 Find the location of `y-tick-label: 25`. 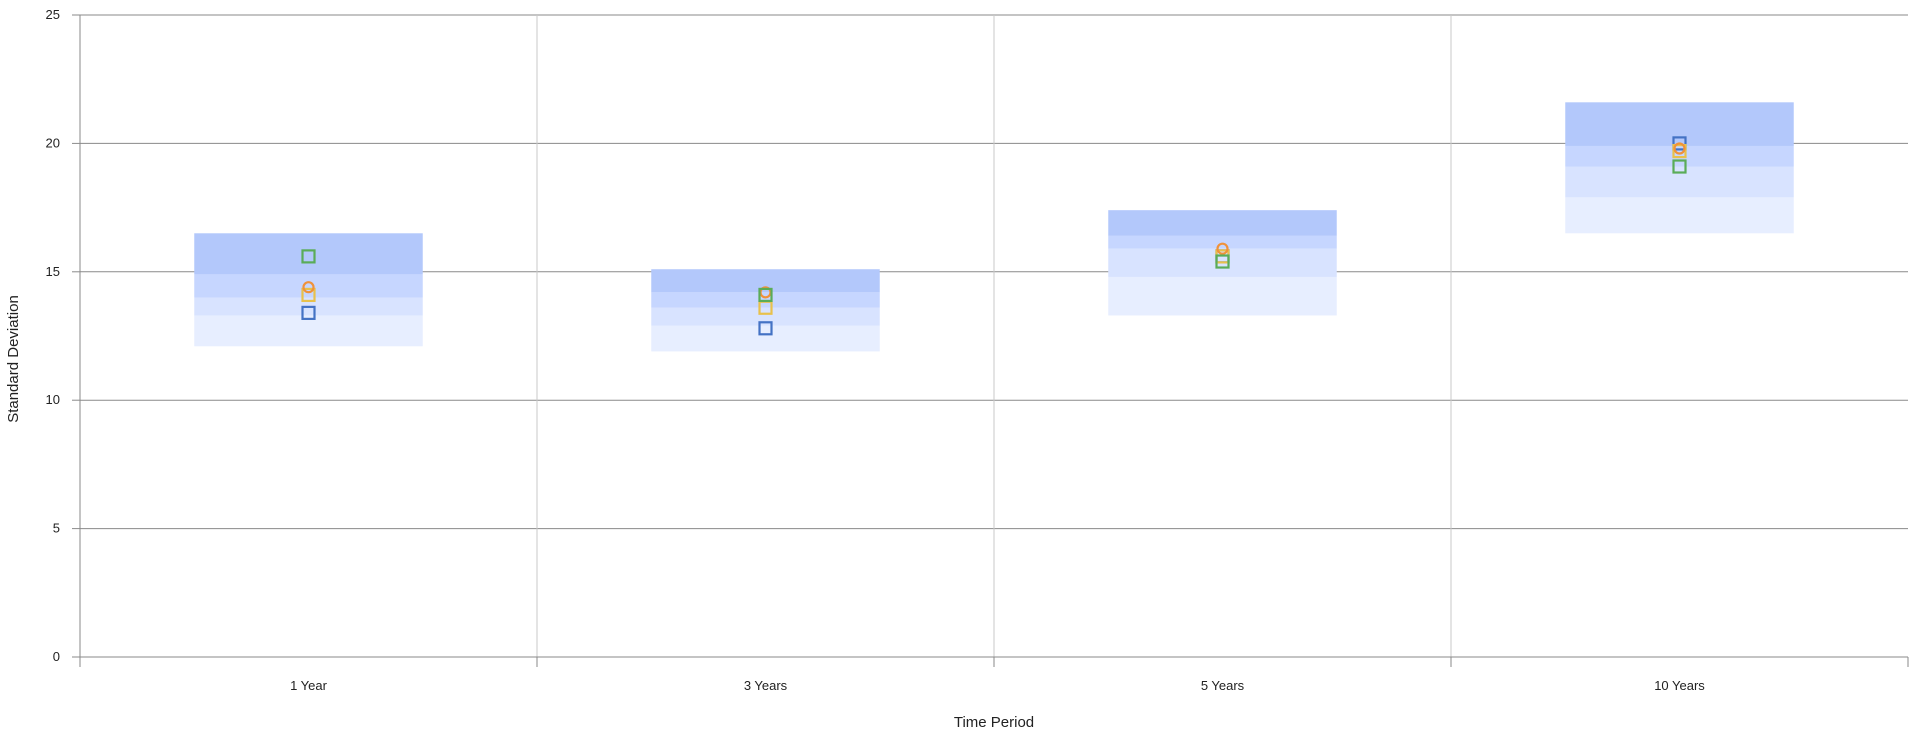

y-tick-label: 25 is located at coordinates (53, 14).